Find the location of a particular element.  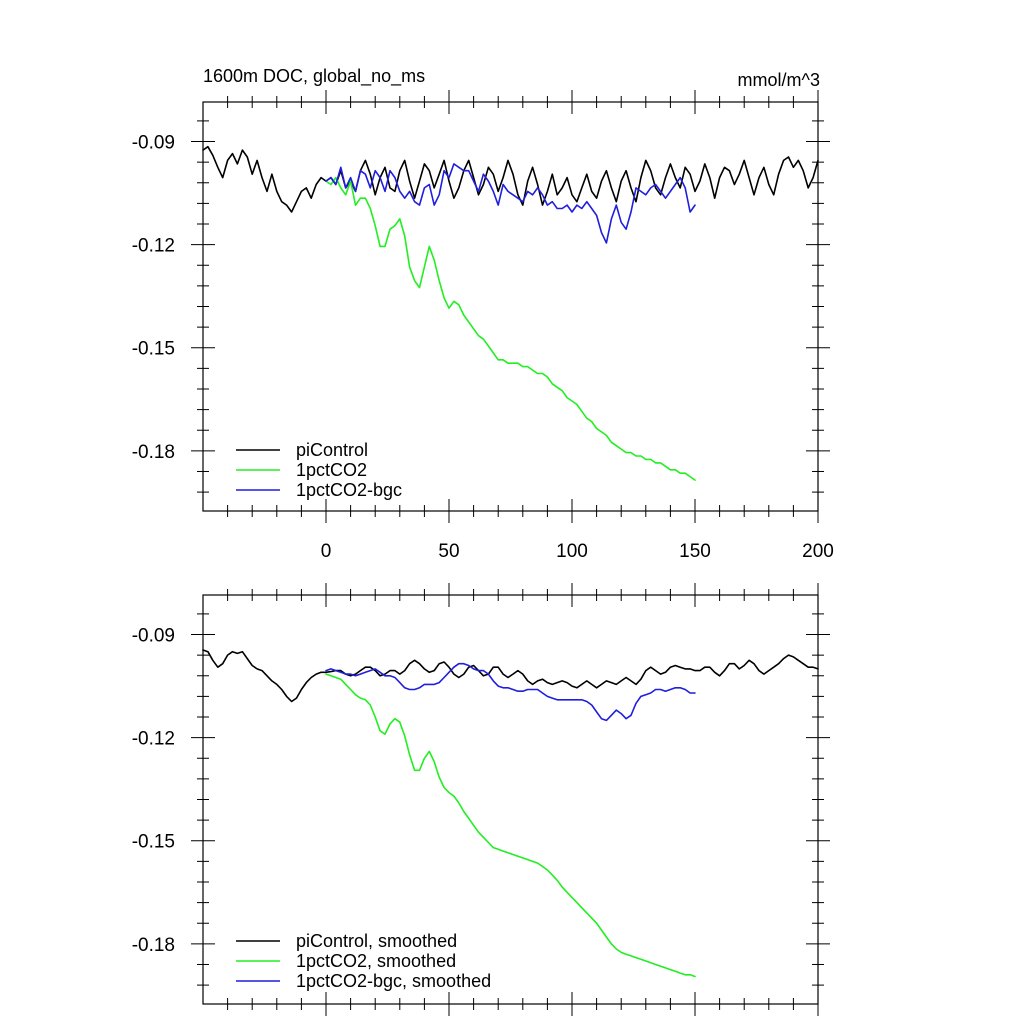

x-tick-label: 50 is located at coordinates (448, 551).